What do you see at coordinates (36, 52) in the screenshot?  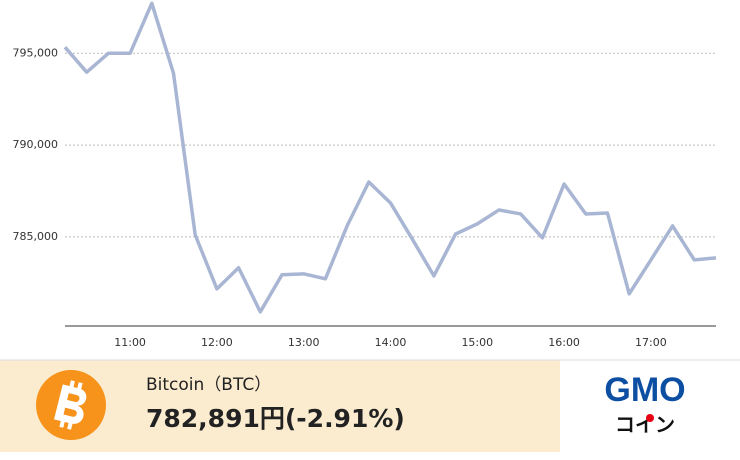 I see `y-tick-label: 795,000` at bounding box center [36, 52].